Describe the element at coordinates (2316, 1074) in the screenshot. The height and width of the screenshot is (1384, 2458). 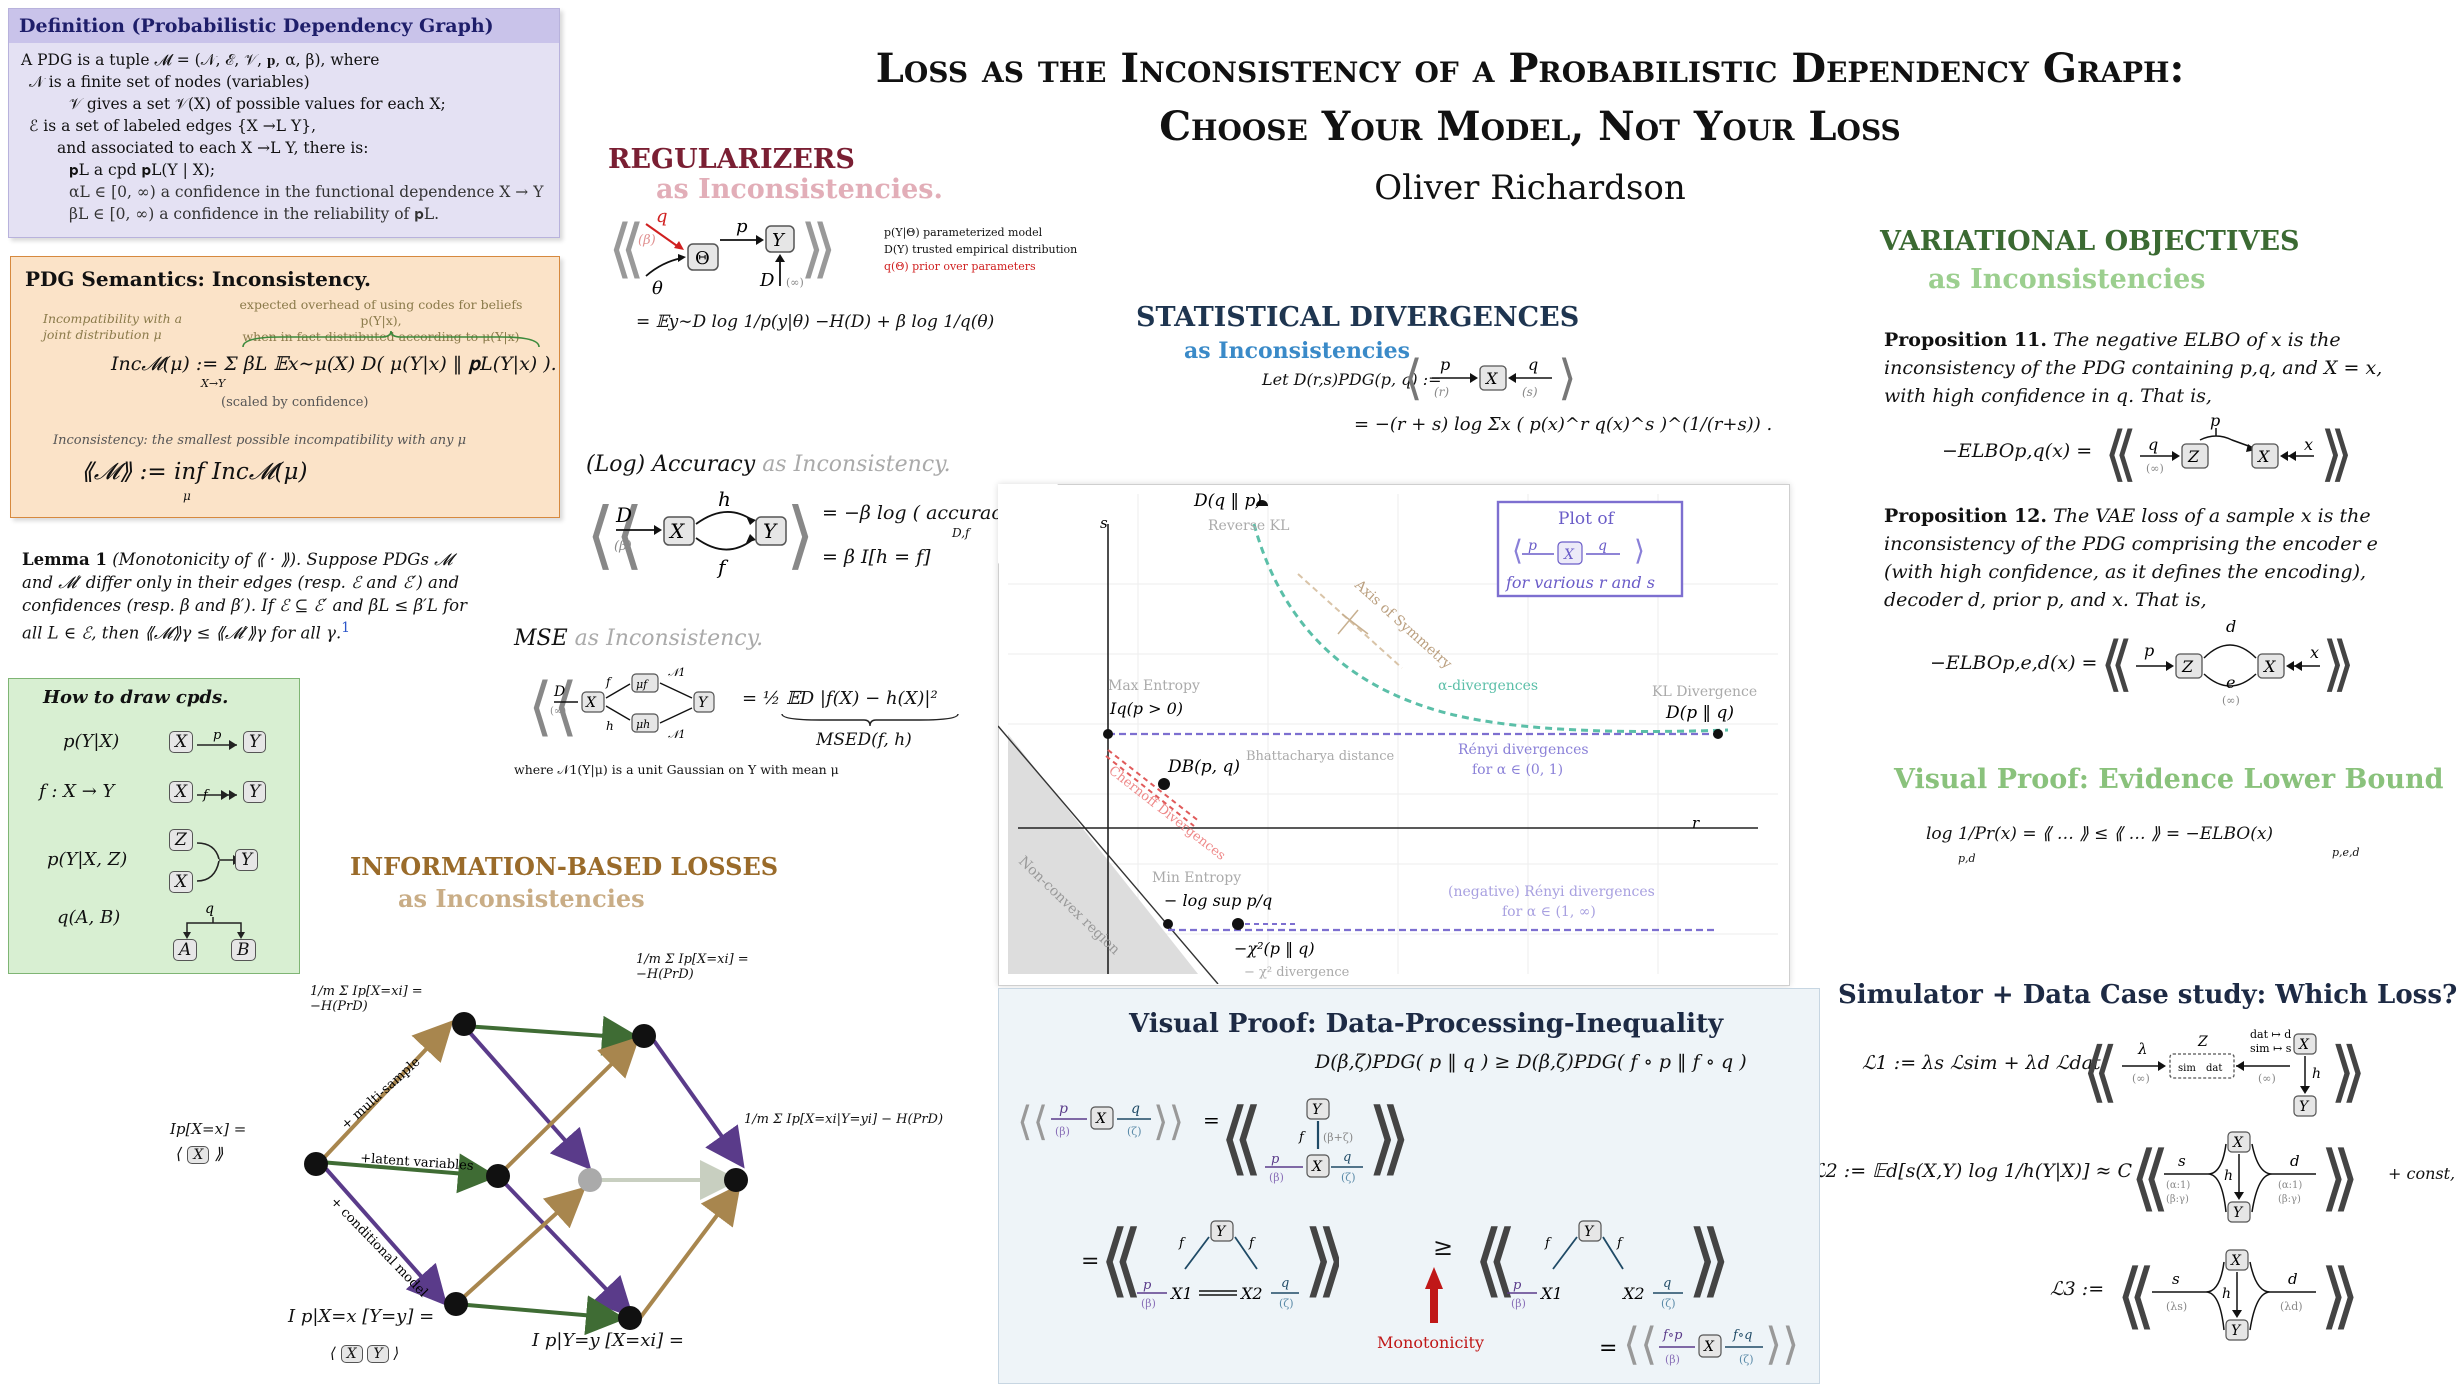
I see `svg-text: h` at that location.